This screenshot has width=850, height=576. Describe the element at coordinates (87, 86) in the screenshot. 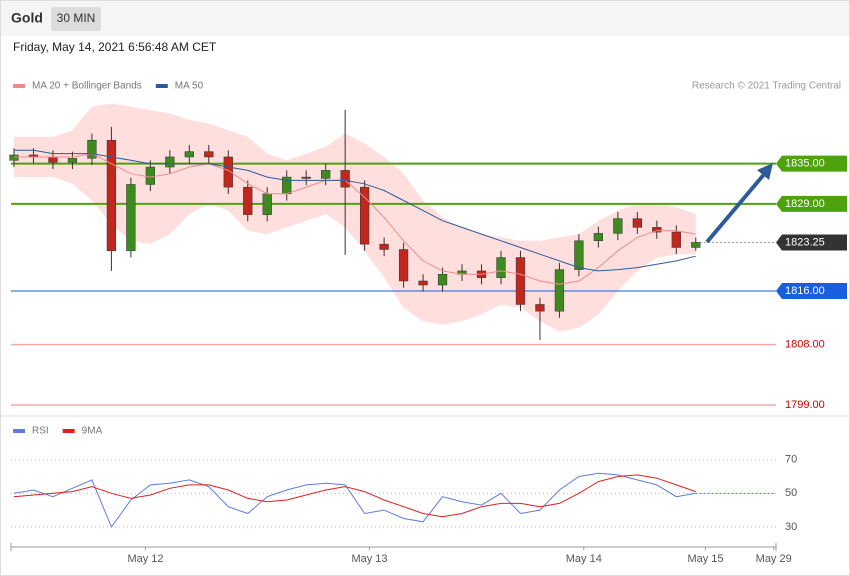

I see `legend-label: MA 20 + Bollinger Bands` at that location.